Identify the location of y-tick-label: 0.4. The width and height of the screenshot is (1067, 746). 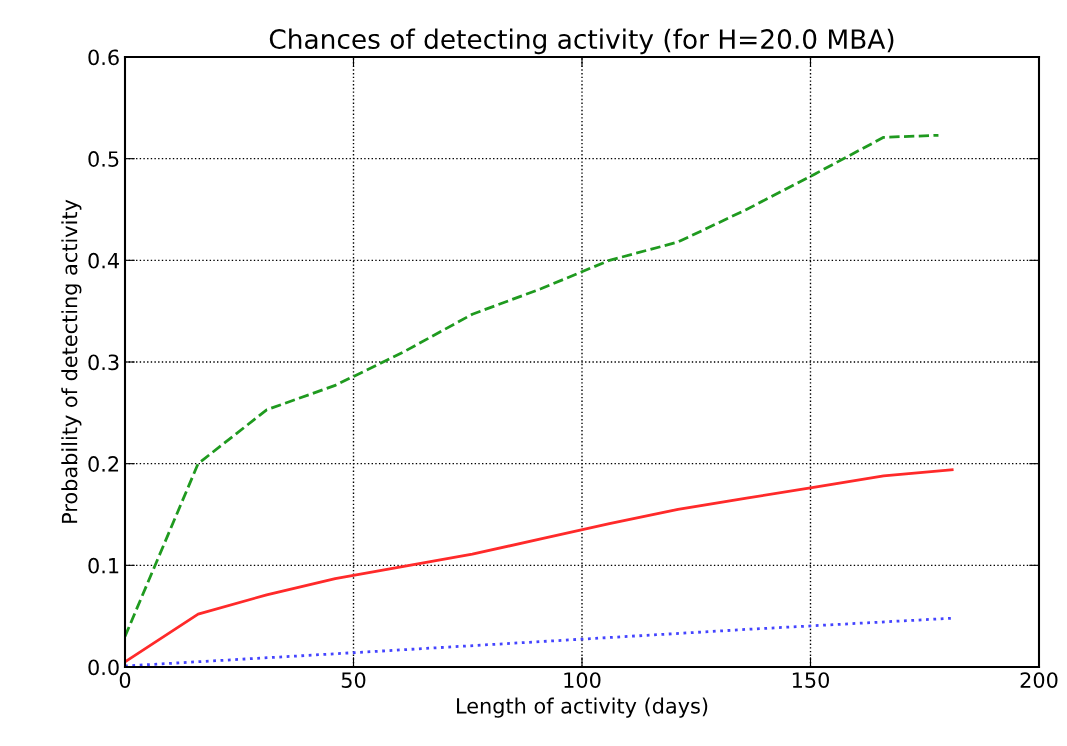
(103, 260).